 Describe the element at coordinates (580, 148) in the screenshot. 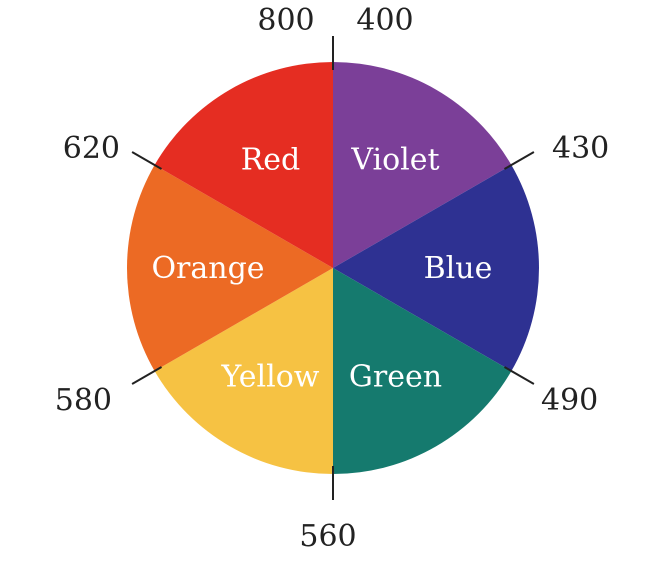

I see `wavelength-label-430: 430` at that location.